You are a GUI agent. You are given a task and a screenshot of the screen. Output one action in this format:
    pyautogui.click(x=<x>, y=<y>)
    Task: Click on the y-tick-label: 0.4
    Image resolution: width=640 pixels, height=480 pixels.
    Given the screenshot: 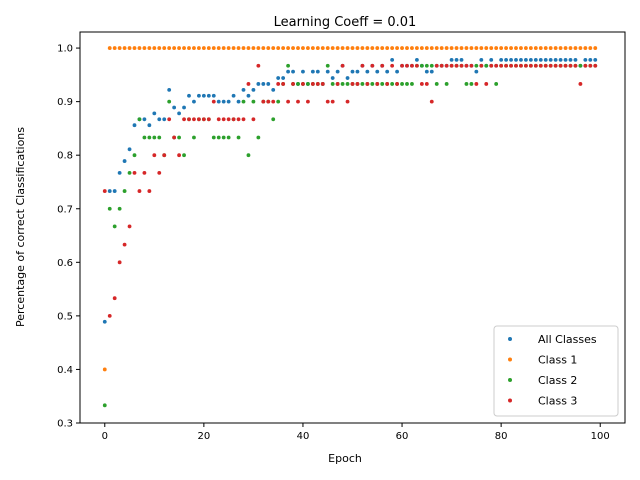 What is the action you would take?
    pyautogui.click(x=65, y=370)
    